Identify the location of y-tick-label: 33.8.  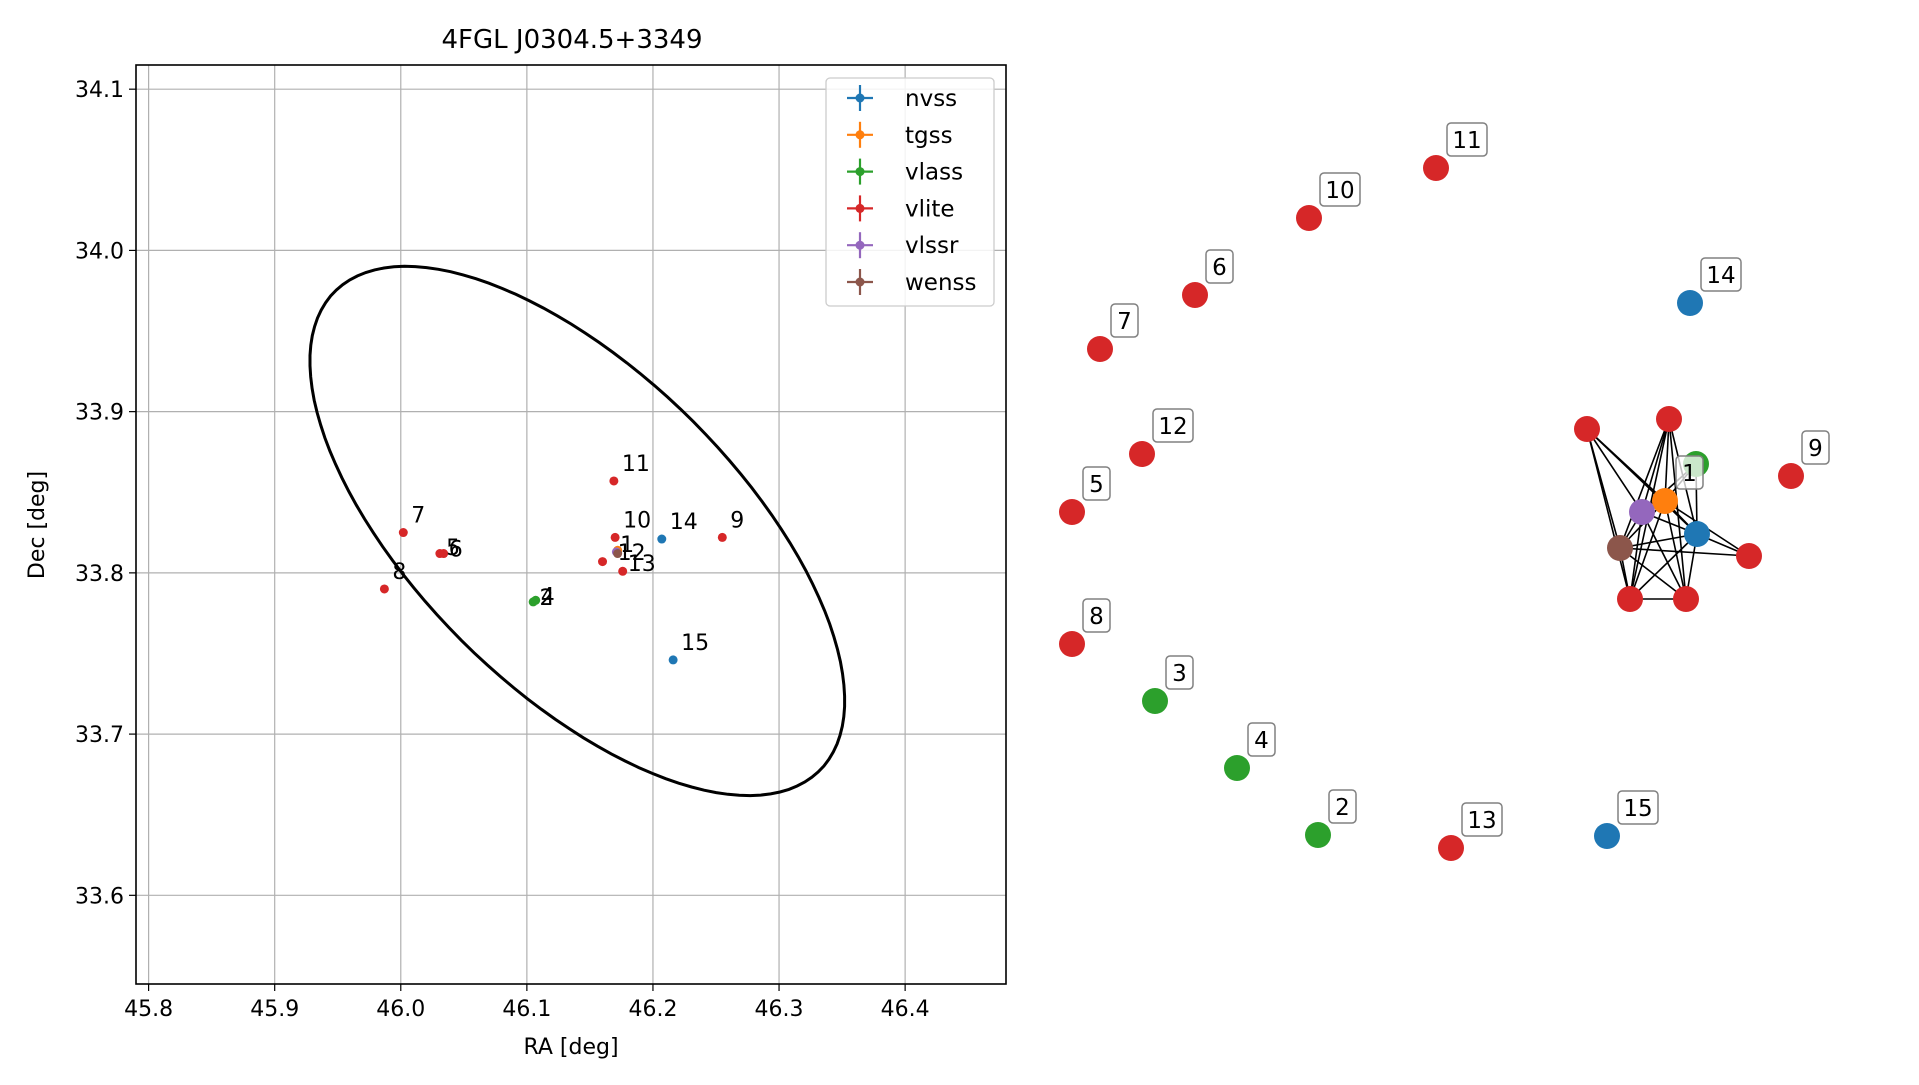
(99, 574).